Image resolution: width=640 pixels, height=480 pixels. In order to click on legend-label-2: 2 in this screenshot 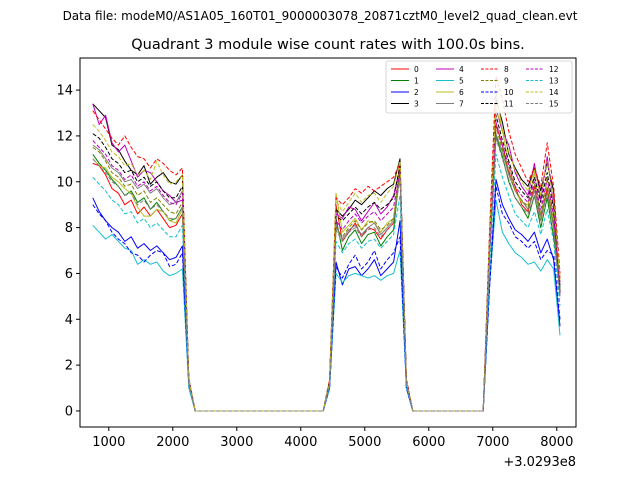, I will do `click(416, 92)`.